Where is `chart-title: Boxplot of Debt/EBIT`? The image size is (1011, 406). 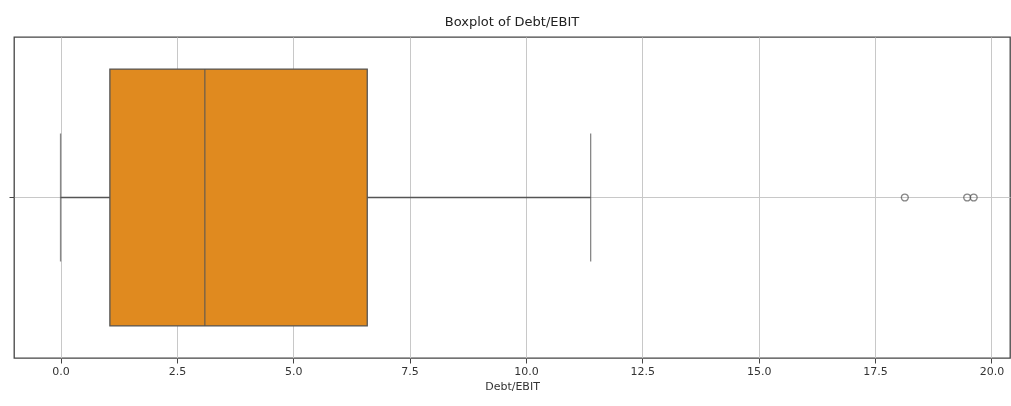
chart-title: Boxplot of Debt/EBIT is located at coordinates (512, 21).